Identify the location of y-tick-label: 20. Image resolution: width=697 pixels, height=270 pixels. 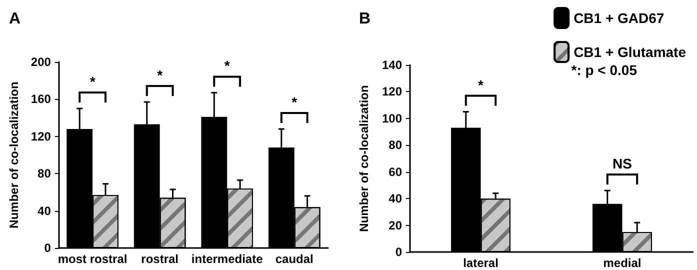
(395, 225).